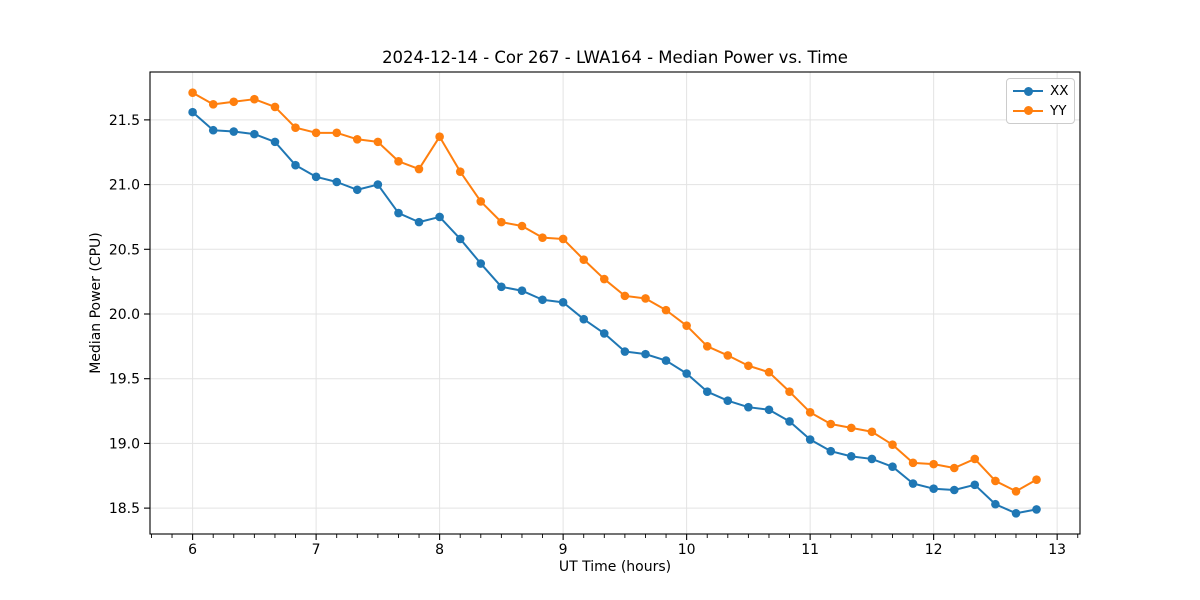 The height and width of the screenshot is (600, 1200). Describe the element at coordinates (124, 186) in the screenshot. I see `y-tick-label: 21.0` at that location.